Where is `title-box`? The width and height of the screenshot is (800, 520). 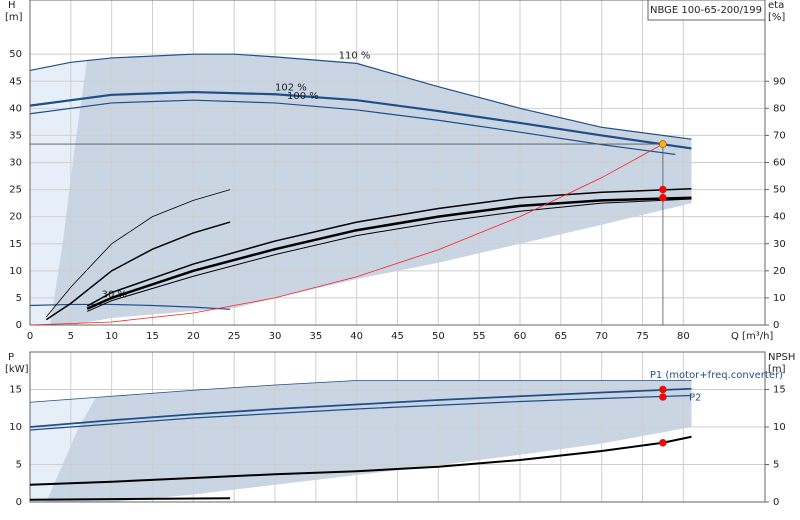
title-box is located at coordinates (706, 10).